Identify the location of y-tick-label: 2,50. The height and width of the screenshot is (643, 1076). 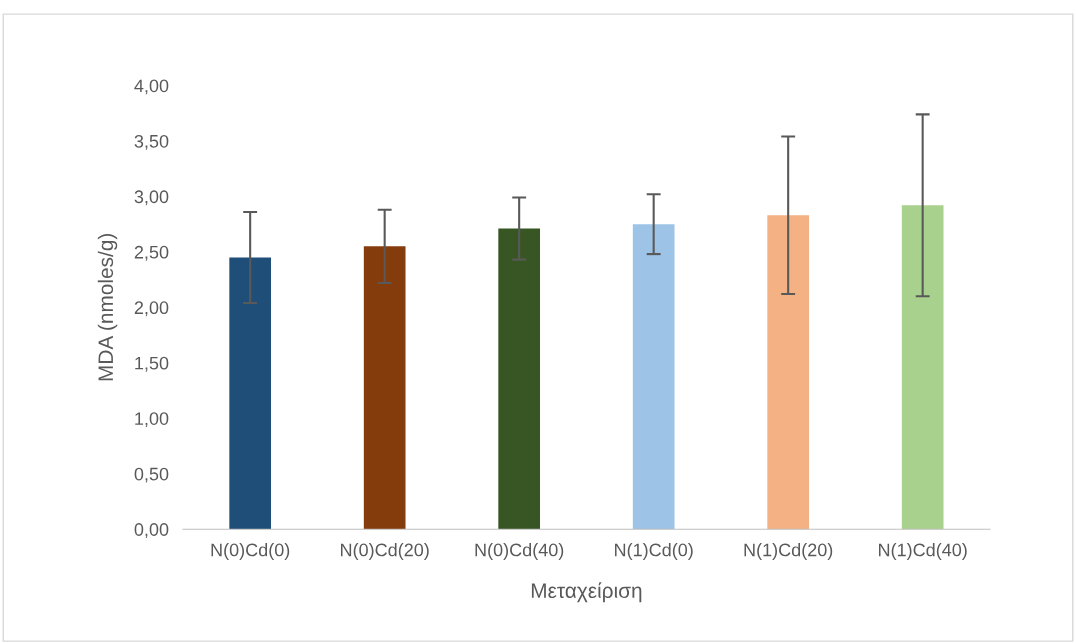
(151, 253).